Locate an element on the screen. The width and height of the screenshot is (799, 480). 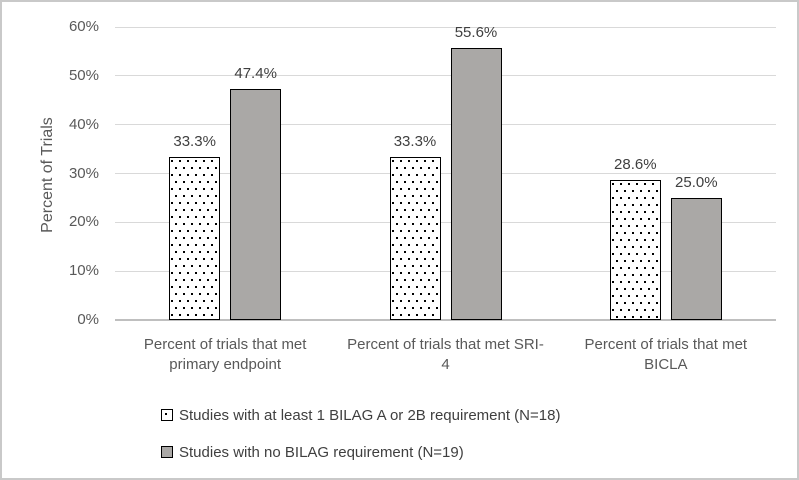
y-axis-tick-label: 30% is located at coordinates (83, 173).